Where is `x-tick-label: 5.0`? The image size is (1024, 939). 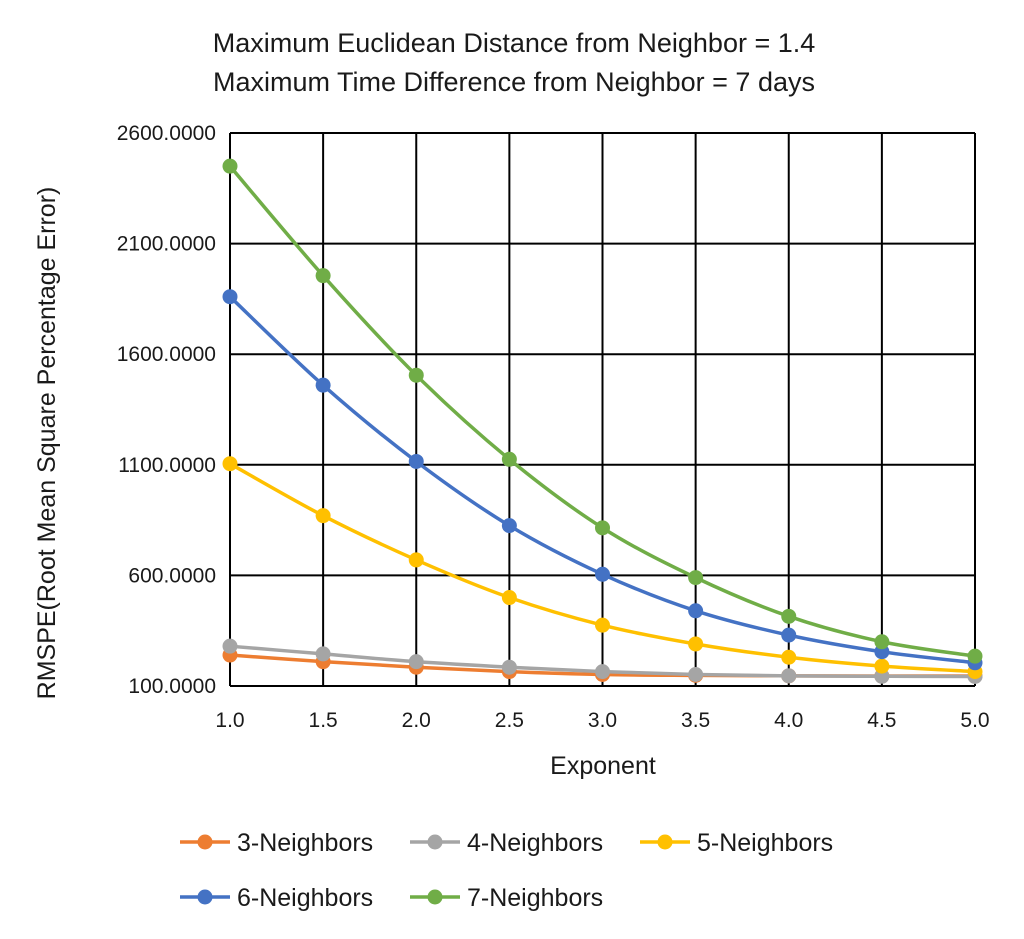
x-tick-label: 5.0 is located at coordinates (974, 720).